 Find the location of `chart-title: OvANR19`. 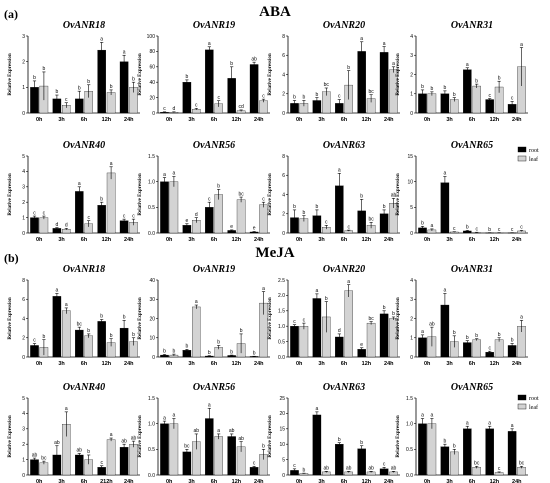

chart-title: OvANR19 is located at coordinates (214, 25).